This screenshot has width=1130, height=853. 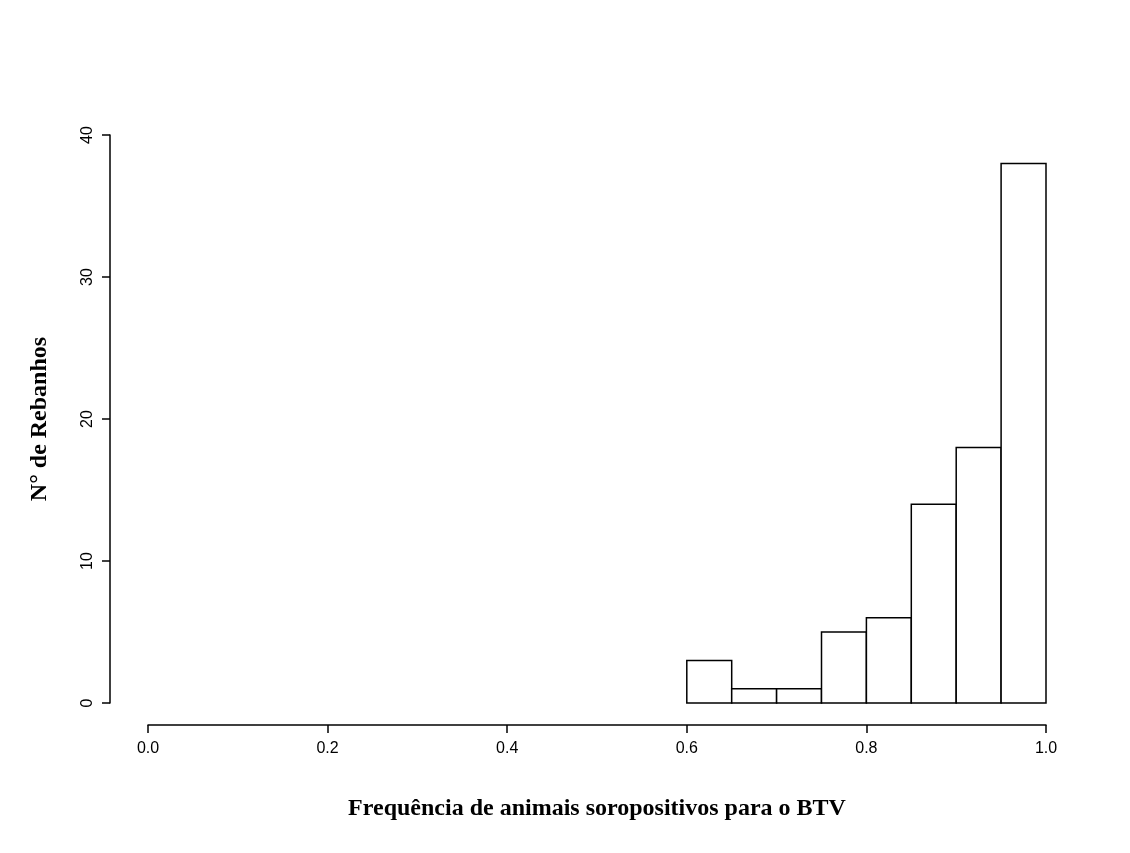 What do you see at coordinates (86, 277) in the screenshot?
I see `y-tick-label: 30` at bounding box center [86, 277].